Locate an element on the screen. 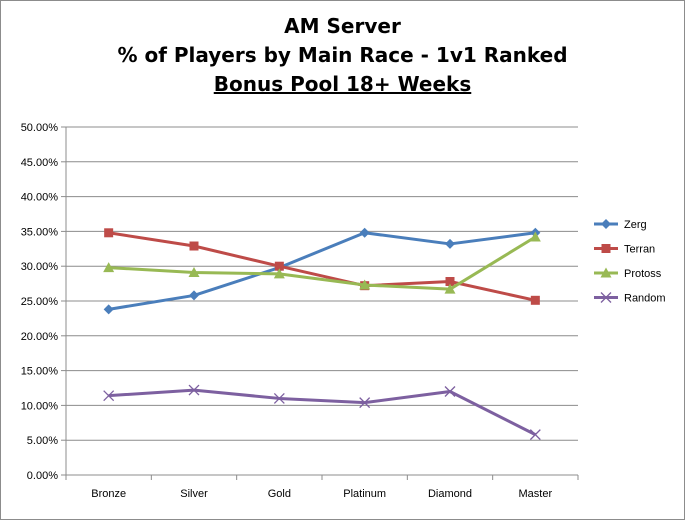 This screenshot has height=520, width=685. y-tick-label: 5.00% is located at coordinates (42, 441).